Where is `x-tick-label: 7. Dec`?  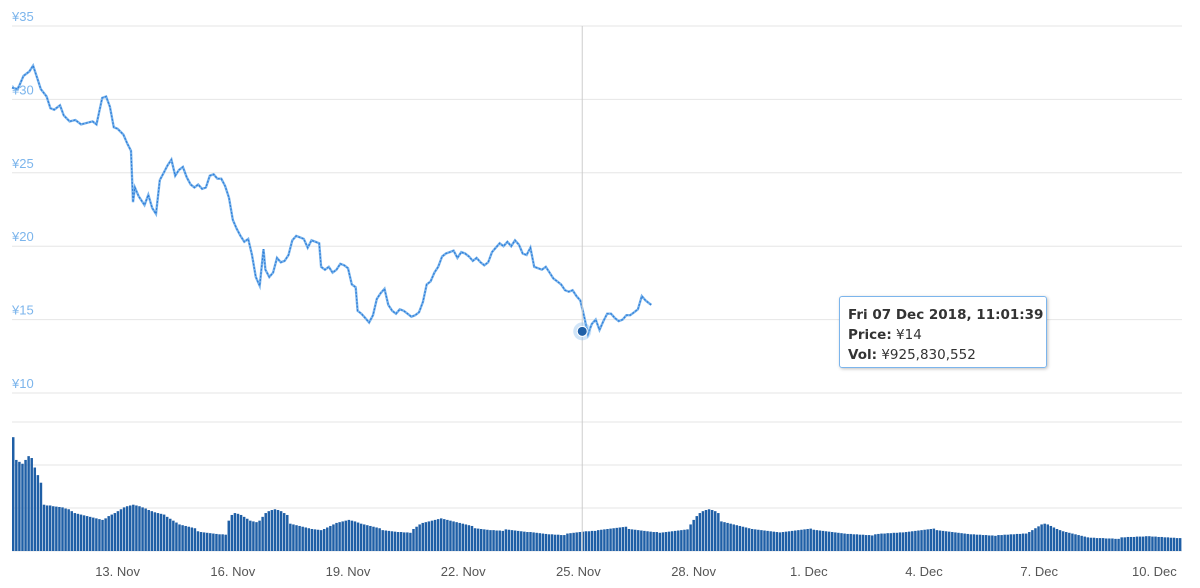
x-tick-label: 7. Dec is located at coordinates (1039, 571).